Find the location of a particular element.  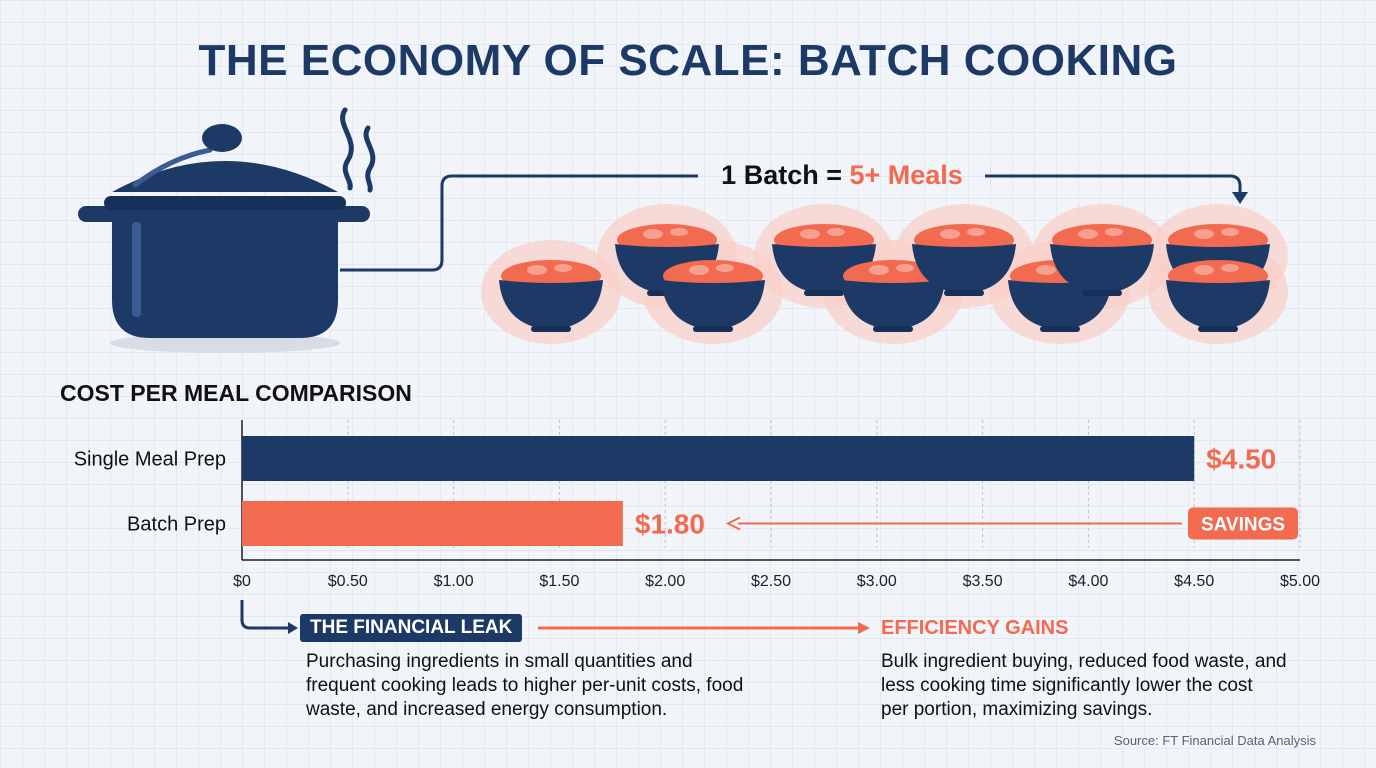

x-tick-label: $1.00 is located at coordinates (454, 581).